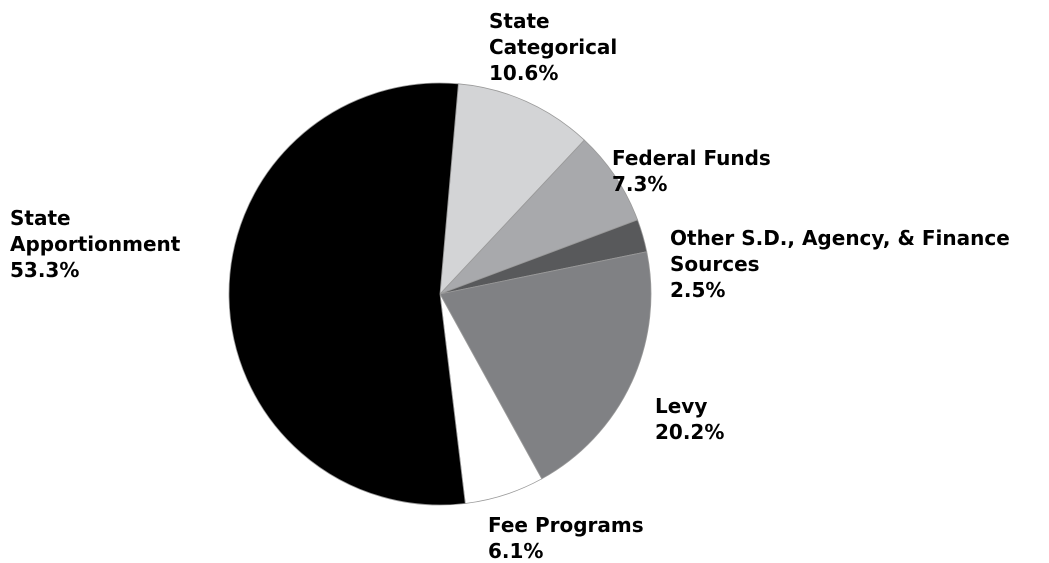 This screenshot has height=563, width=1049. Describe the element at coordinates (516, 551) in the screenshot. I see `value-label: 6.1%` at that location.